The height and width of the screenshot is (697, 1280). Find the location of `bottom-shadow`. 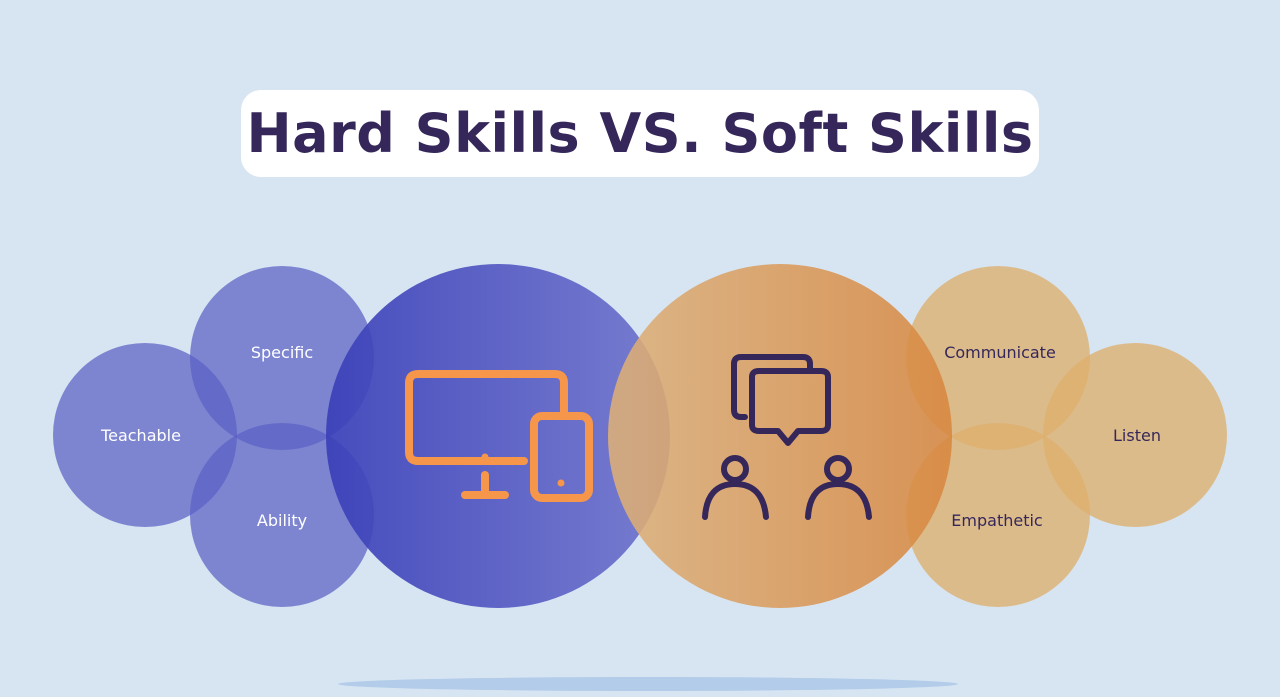

bottom-shadow is located at coordinates (648, 684).